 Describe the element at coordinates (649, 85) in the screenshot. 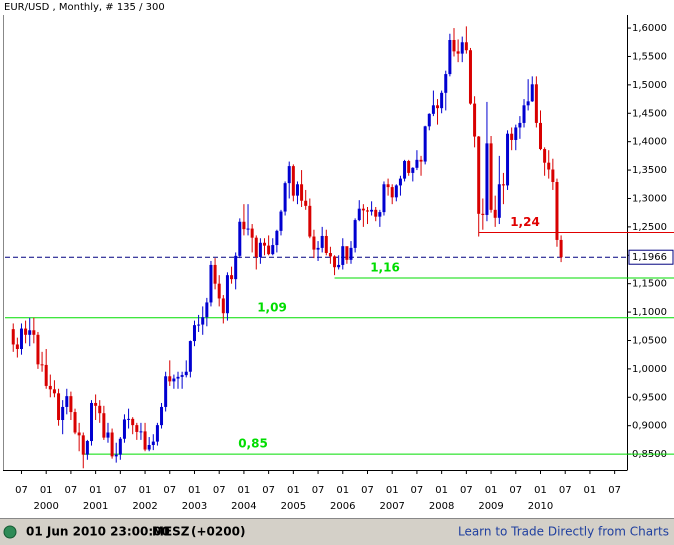

I see `y-tick-label: 1,5000` at that location.